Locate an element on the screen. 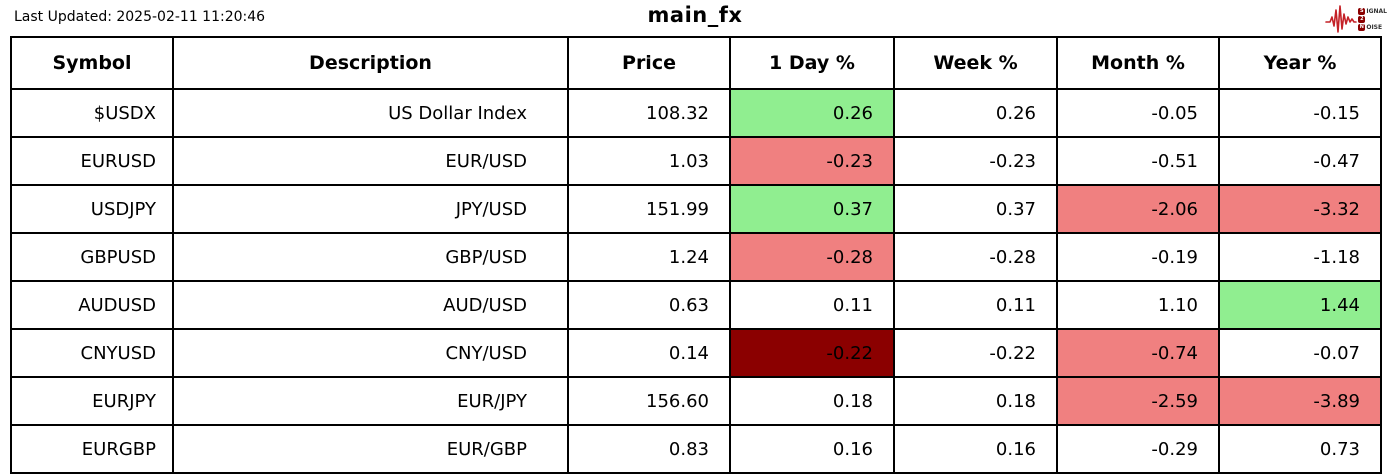  cell-day-pct: -0.22 is located at coordinates (812, 353).